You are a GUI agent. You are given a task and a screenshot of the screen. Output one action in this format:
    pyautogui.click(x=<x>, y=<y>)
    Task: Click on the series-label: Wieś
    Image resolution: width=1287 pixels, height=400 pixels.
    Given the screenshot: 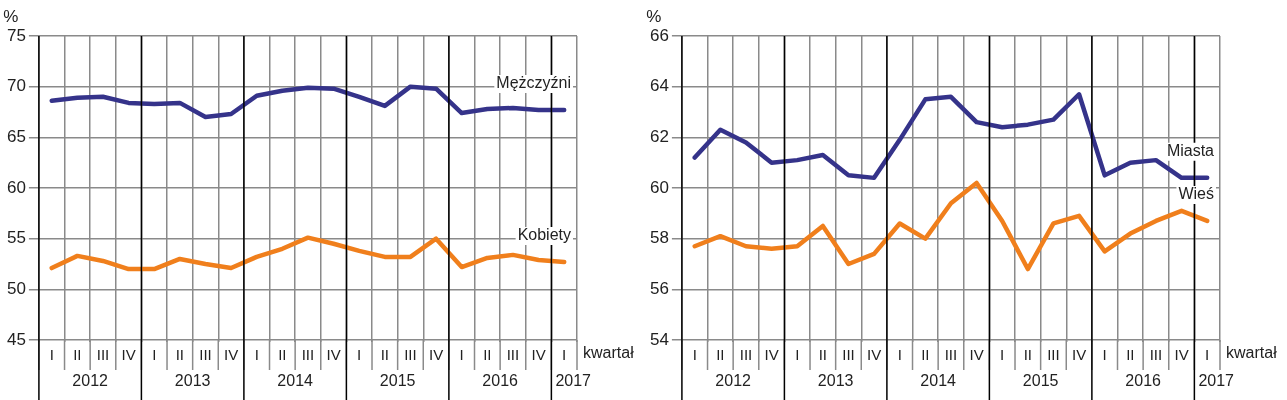 What is the action you would take?
    pyautogui.click(x=1196, y=194)
    